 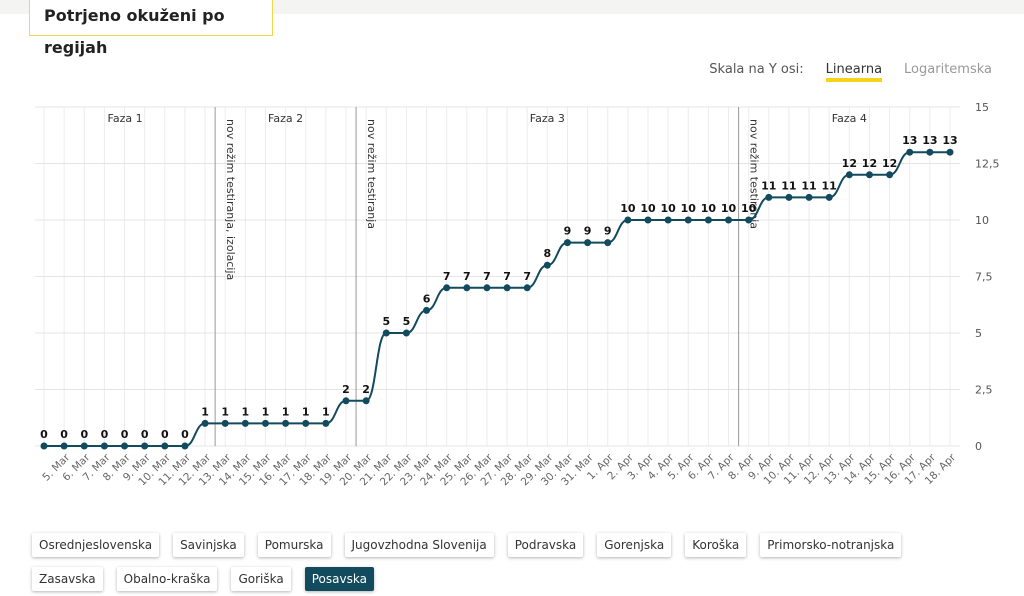 I want to click on y-tick-label: 15, so click(x=982, y=107).